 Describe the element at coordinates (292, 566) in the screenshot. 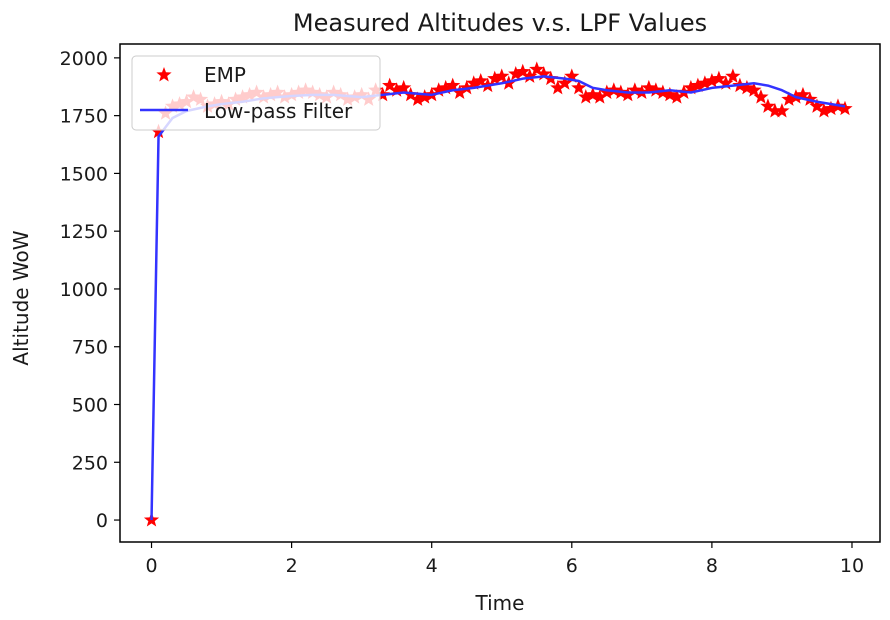

I see `x-tick-label: 2` at that location.